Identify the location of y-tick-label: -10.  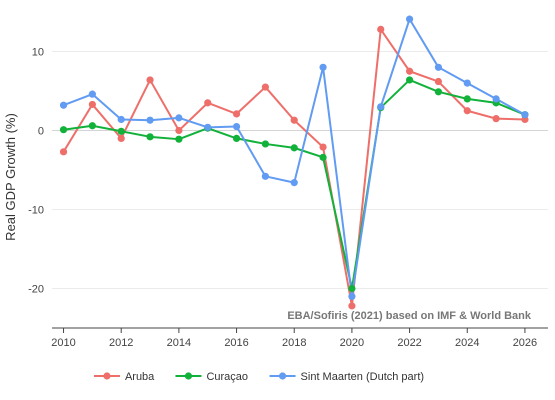
(36, 211).